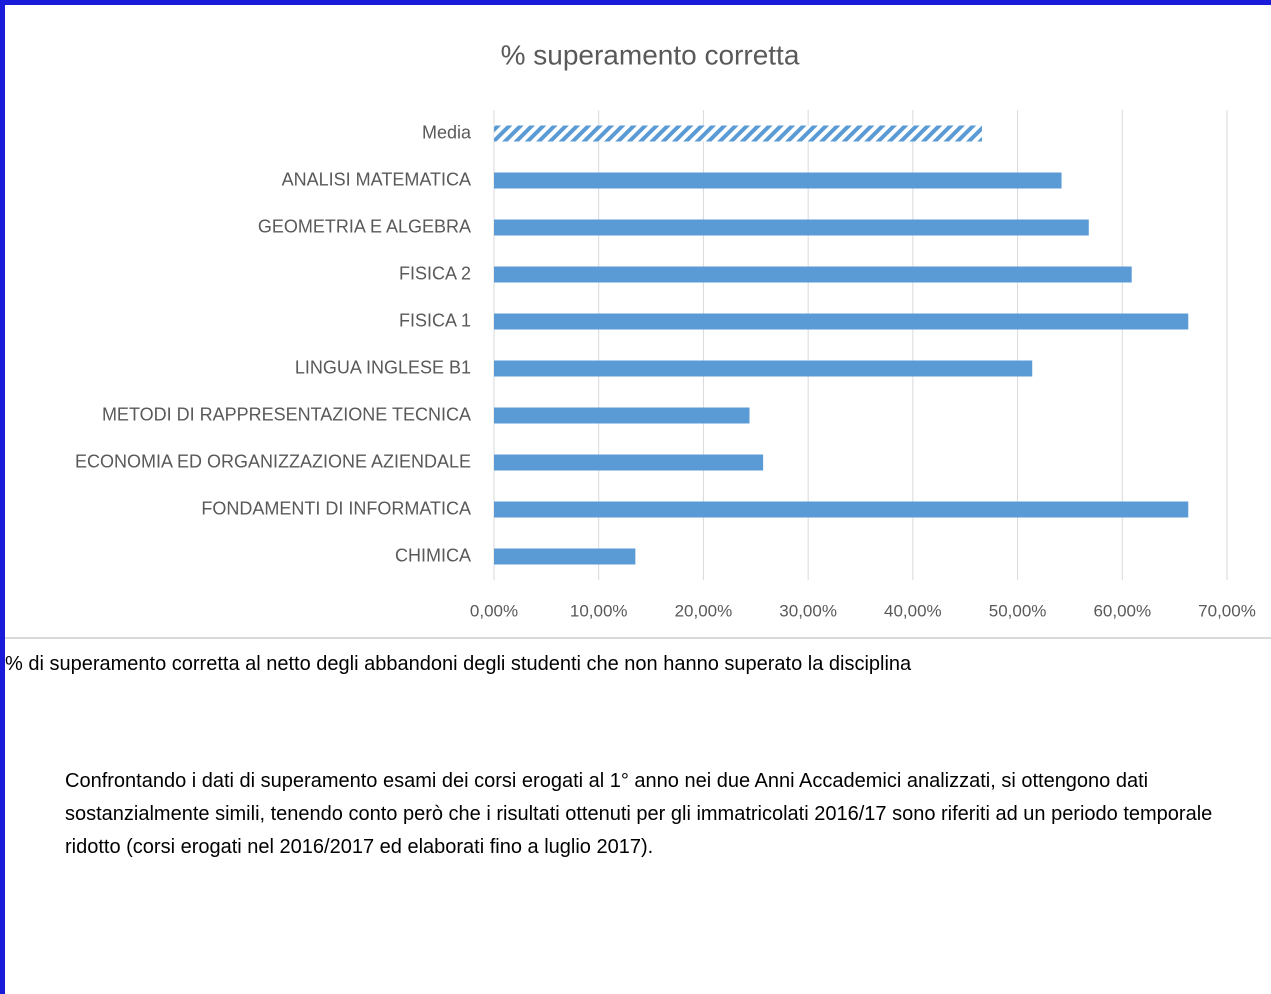 The image size is (1271, 994). Describe the element at coordinates (704, 610) in the screenshot. I see `x-tick-label: 20,00%` at that location.